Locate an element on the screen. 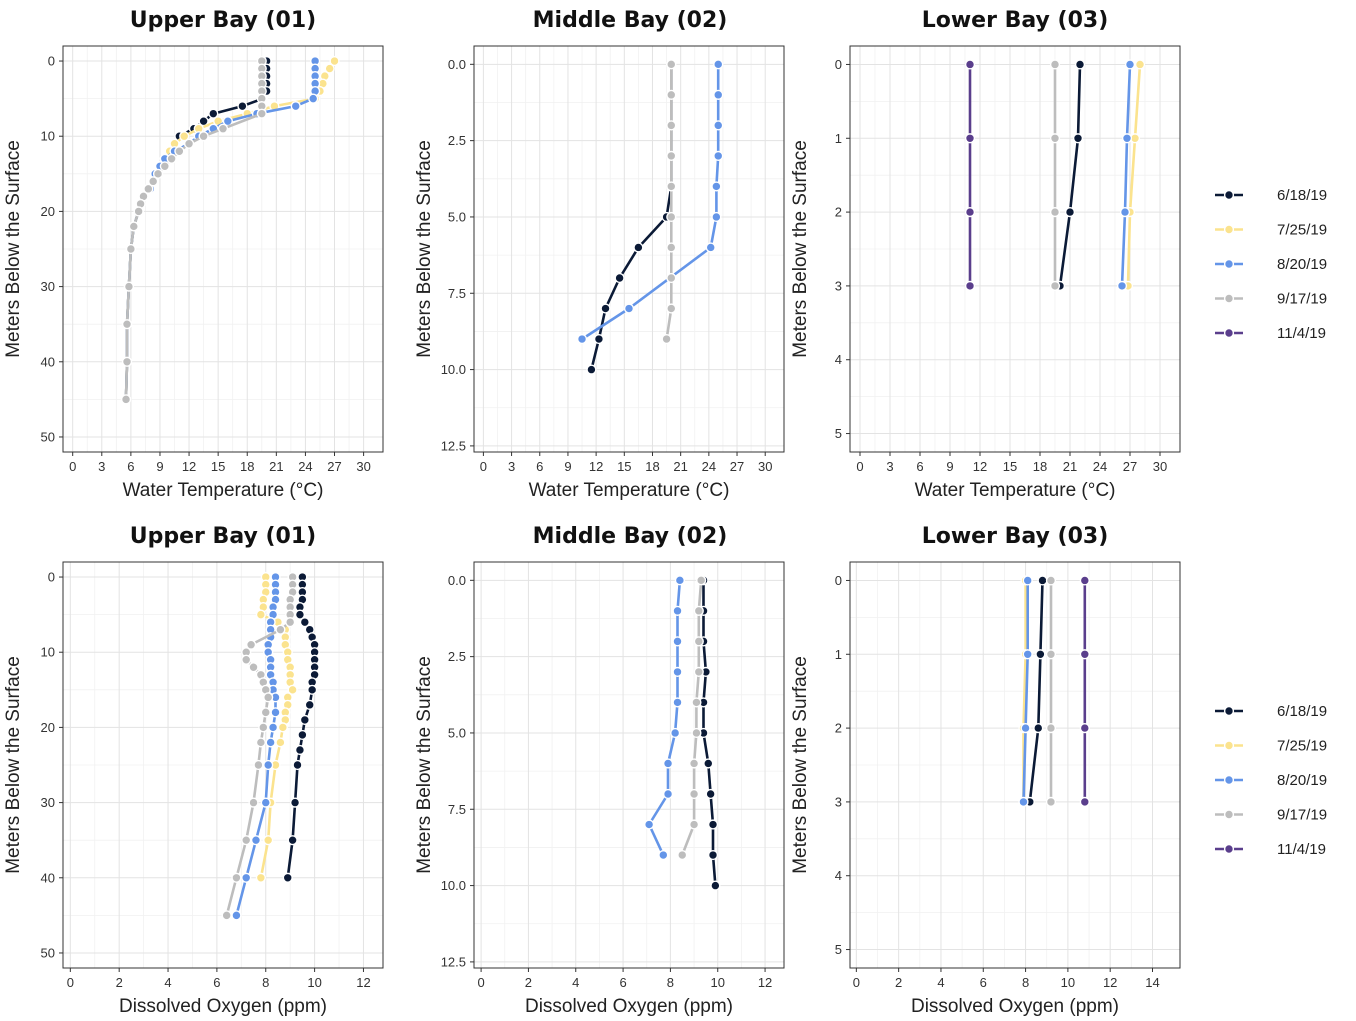 Image resolution: width=1356 pixels, height=1021 pixels. legend-label: 6/18/19 is located at coordinates (1302, 711).